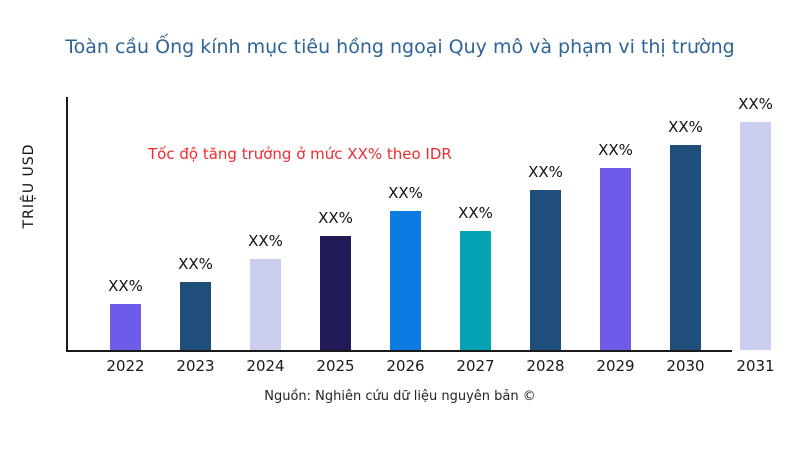 This screenshot has width=800, height=450. Describe the element at coordinates (545, 172) in the screenshot. I see `bar-value-label-2028: XX%` at that location.